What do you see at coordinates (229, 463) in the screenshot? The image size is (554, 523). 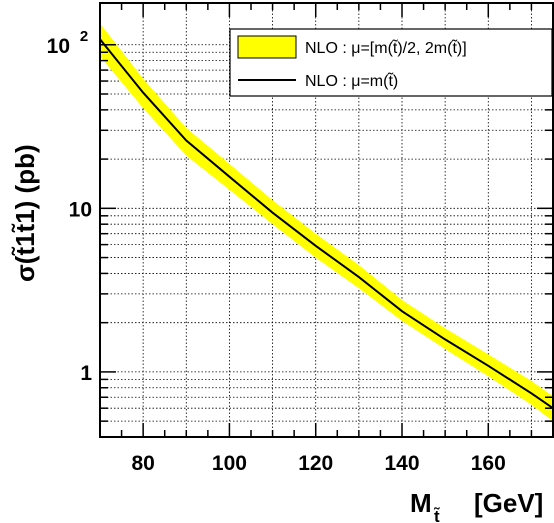 I see `x-tick-label: 100` at bounding box center [229, 463].